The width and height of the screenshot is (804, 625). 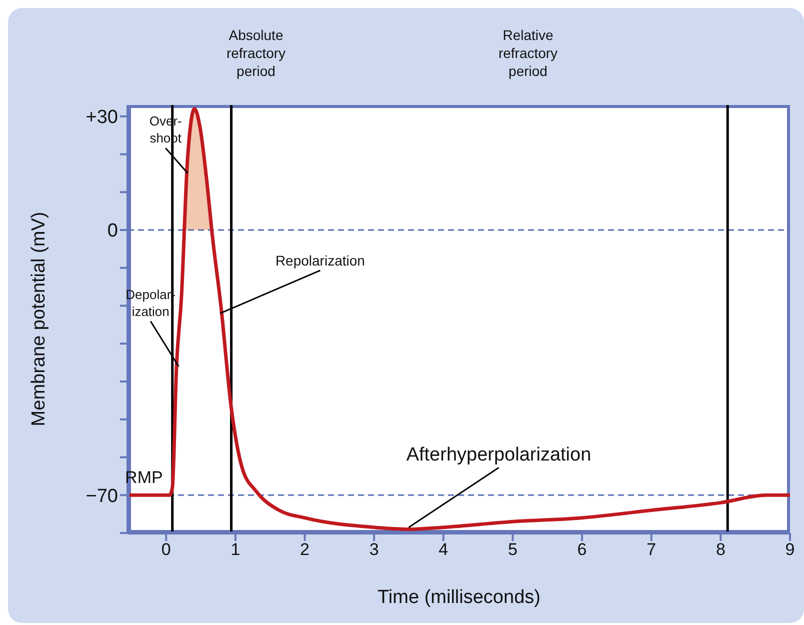 I want to click on x-tick-label: 1, so click(x=235, y=550).